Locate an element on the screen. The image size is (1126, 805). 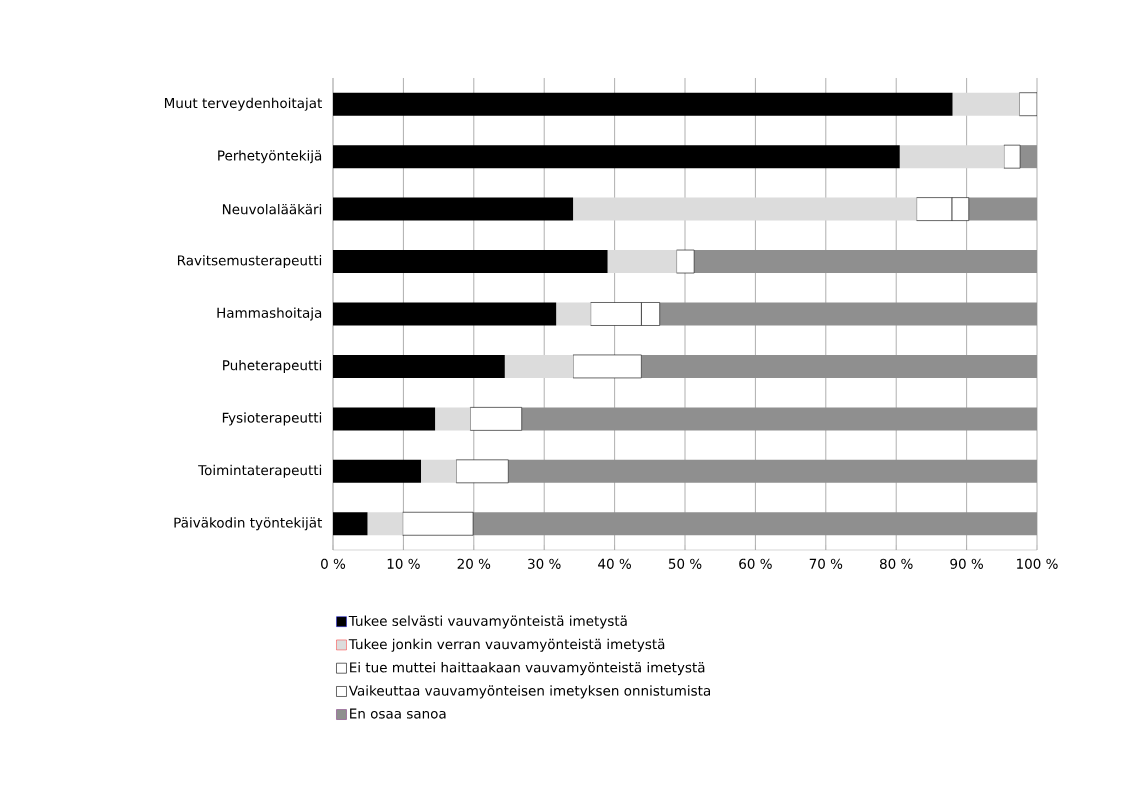
x-tick-label: 90 % is located at coordinates (966, 563).